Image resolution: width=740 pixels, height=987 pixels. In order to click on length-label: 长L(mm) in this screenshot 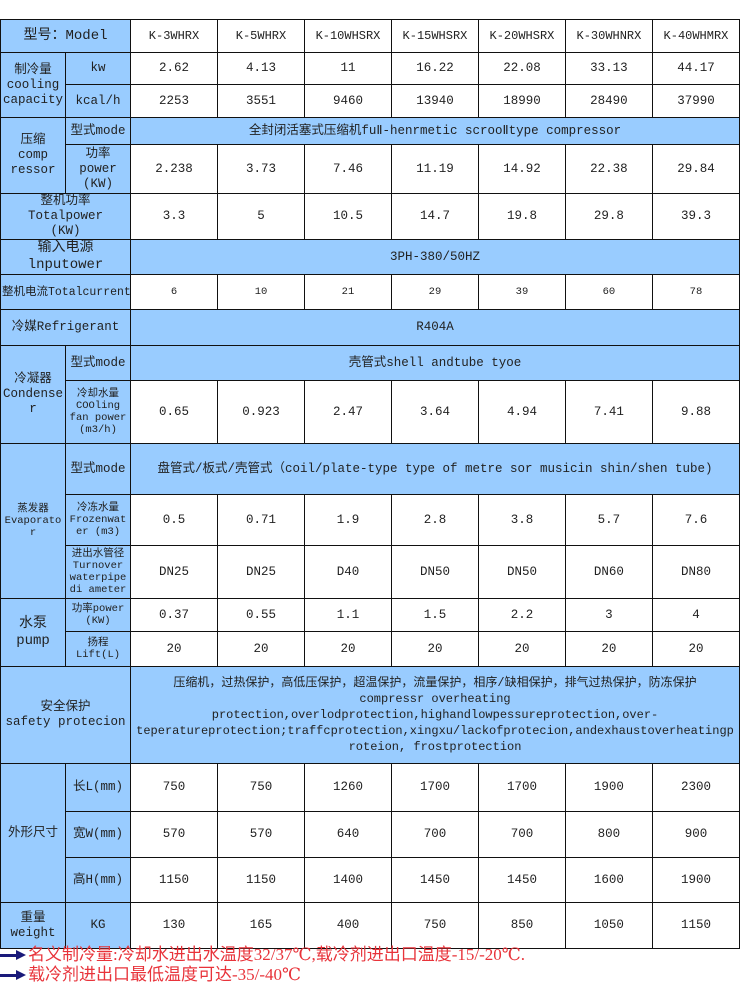, I will do `click(98, 787)`.